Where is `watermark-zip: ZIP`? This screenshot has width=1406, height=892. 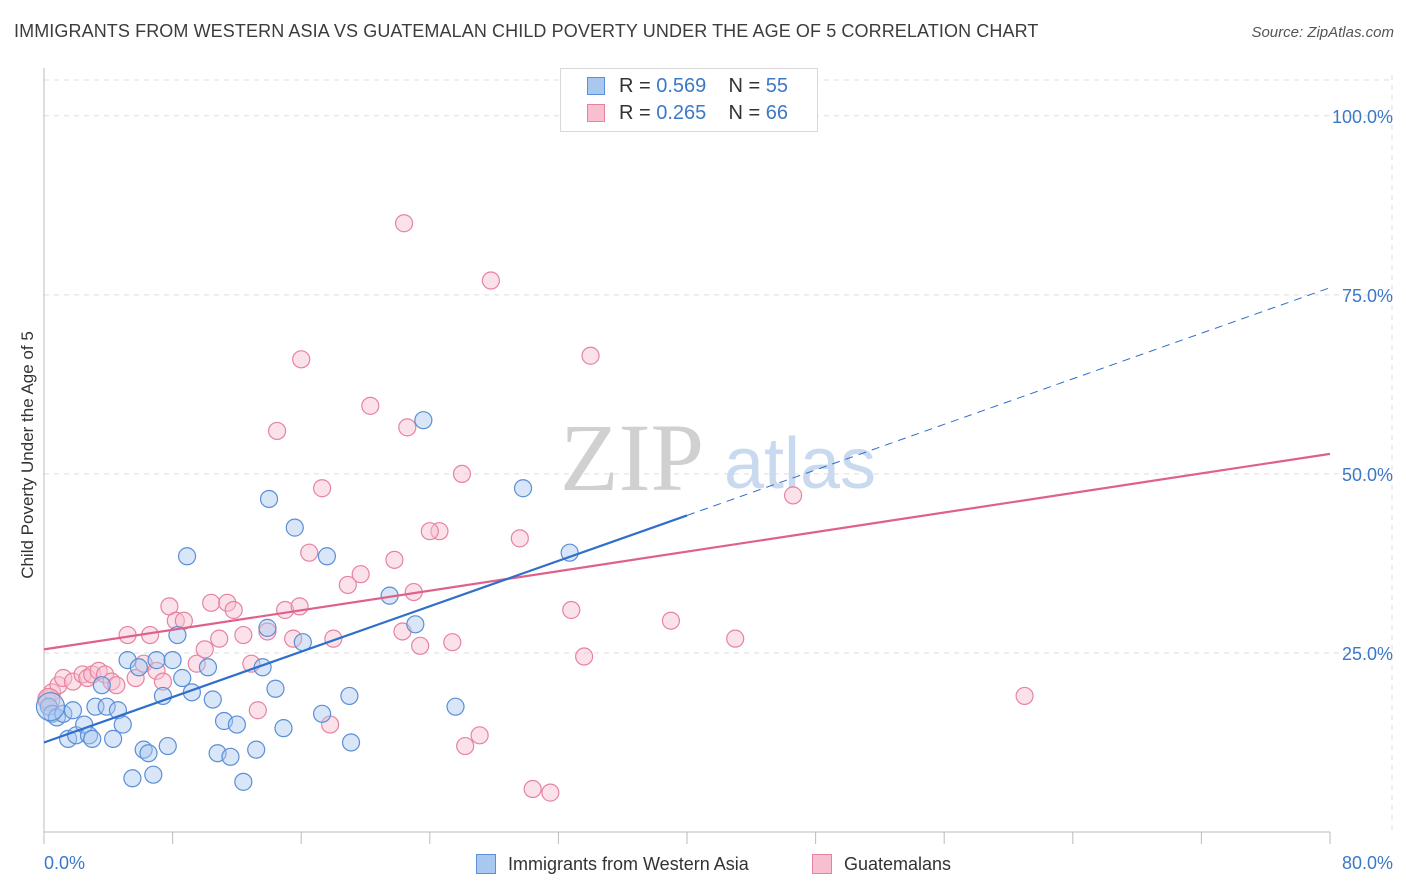 watermark-zip: ZIP is located at coordinates (632, 457).